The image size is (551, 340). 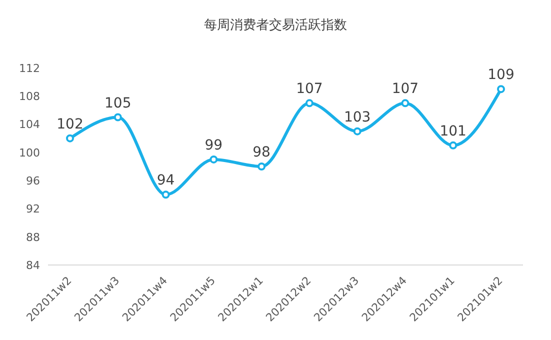 I want to click on data-label: 98, so click(x=261, y=152).